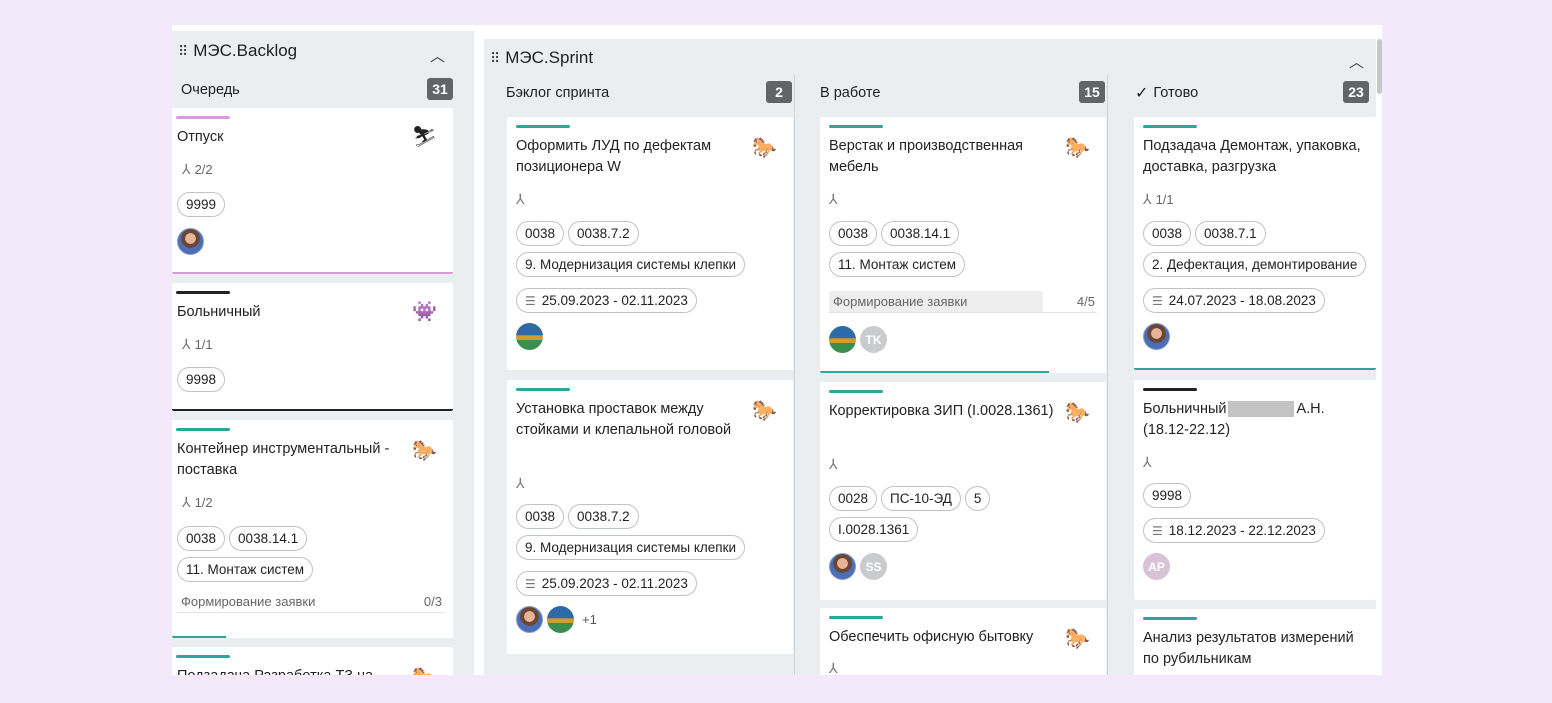 The height and width of the screenshot is (703, 1552). Describe the element at coordinates (283, 459) in the screenshot. I see `card-title: Контейнер инструментальный - поставка` at that location.